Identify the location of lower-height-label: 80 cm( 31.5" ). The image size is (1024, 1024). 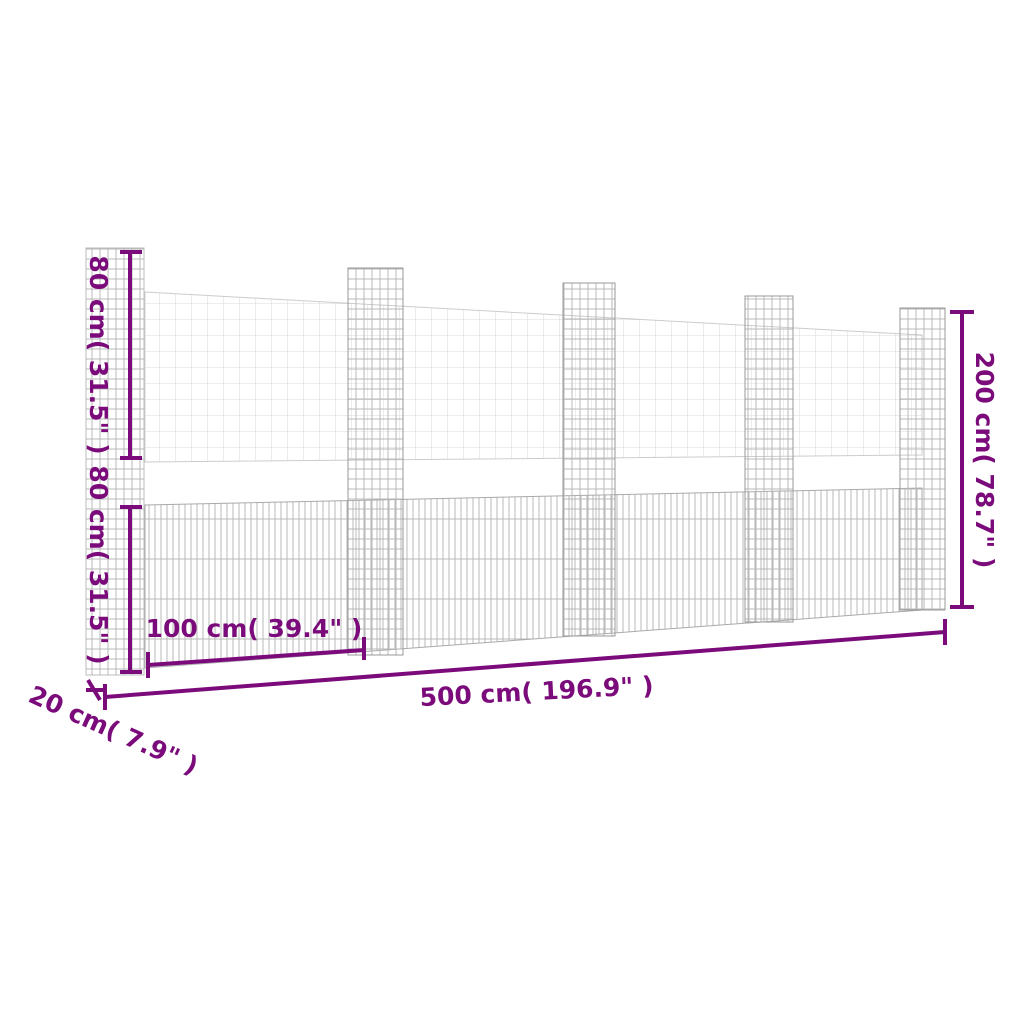
(98, 564).